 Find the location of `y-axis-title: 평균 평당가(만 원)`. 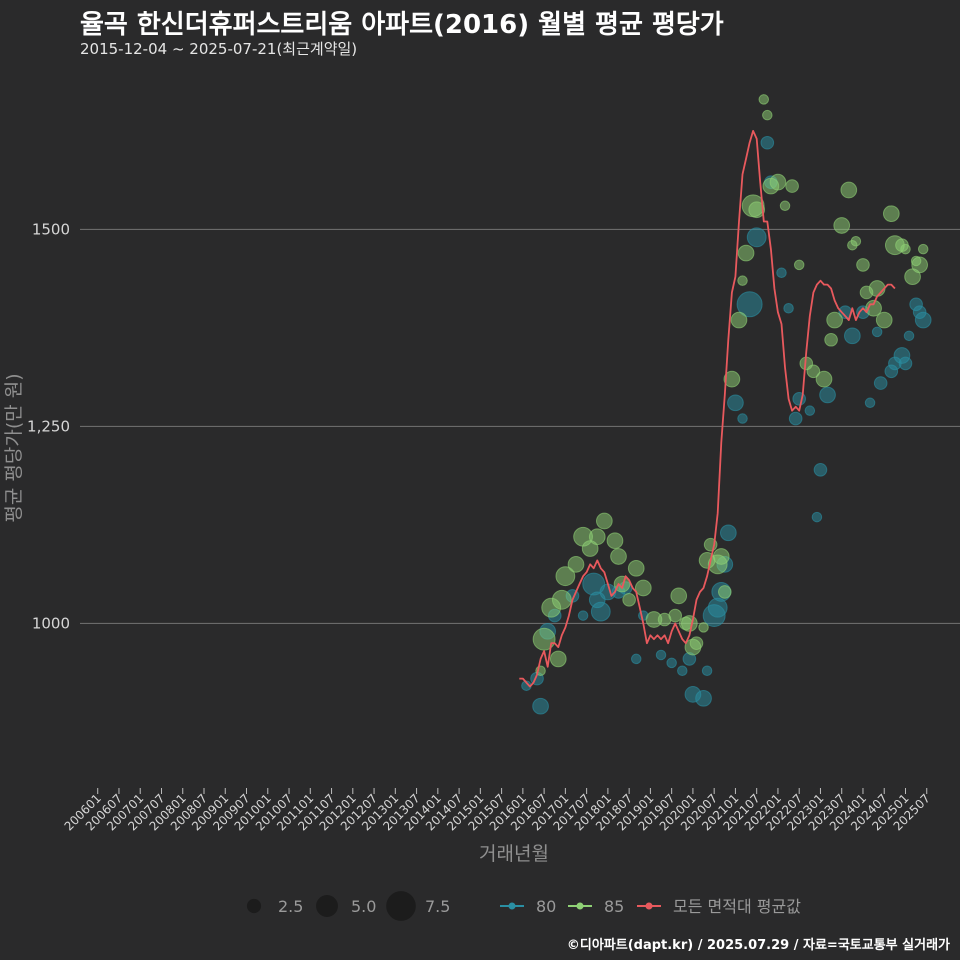

y-axis-title: 평균 평당가(만 원) is located at coordinates (14, 447).